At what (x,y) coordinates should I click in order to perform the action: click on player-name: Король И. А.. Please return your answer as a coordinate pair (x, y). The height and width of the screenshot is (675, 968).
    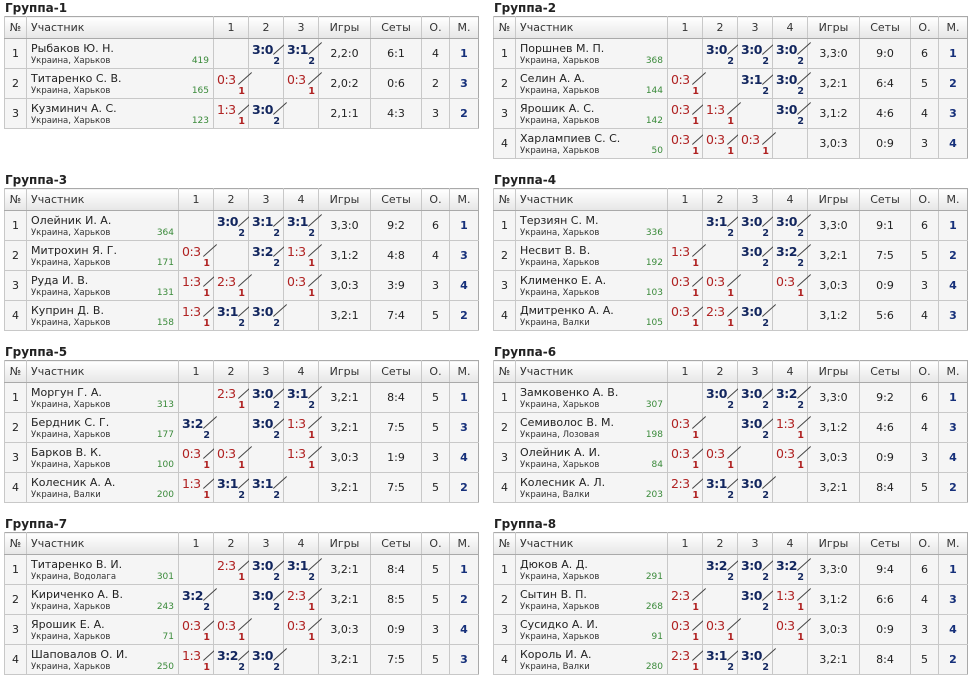
    Looking at the image, I should click on (556, 654).